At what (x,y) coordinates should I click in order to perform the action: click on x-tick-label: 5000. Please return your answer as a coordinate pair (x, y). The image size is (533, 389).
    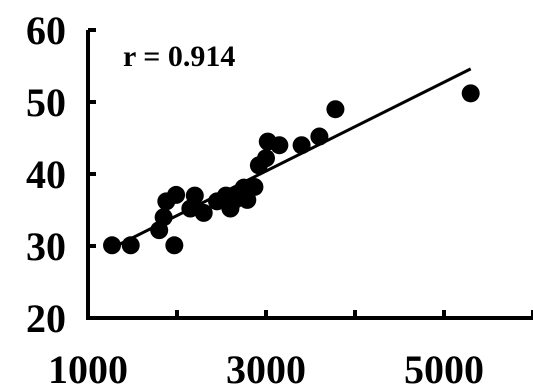
    Looking at the image, I should click on (444, 368).